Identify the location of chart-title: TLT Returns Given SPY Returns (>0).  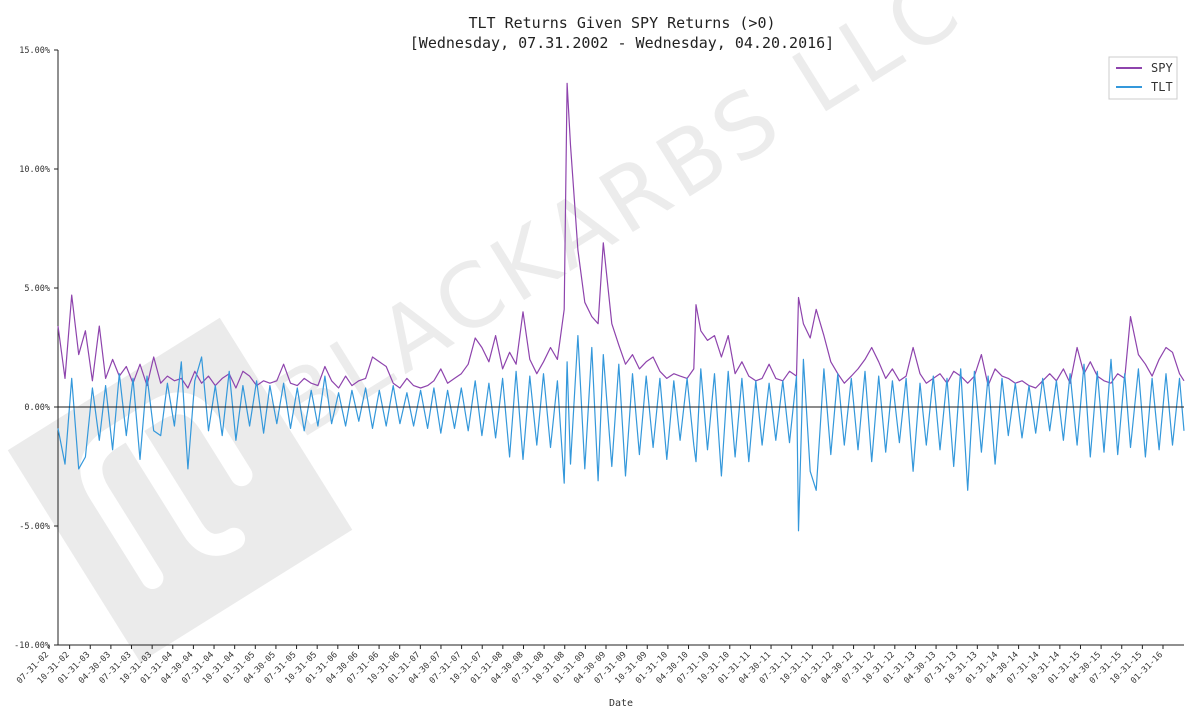
(621, 23).